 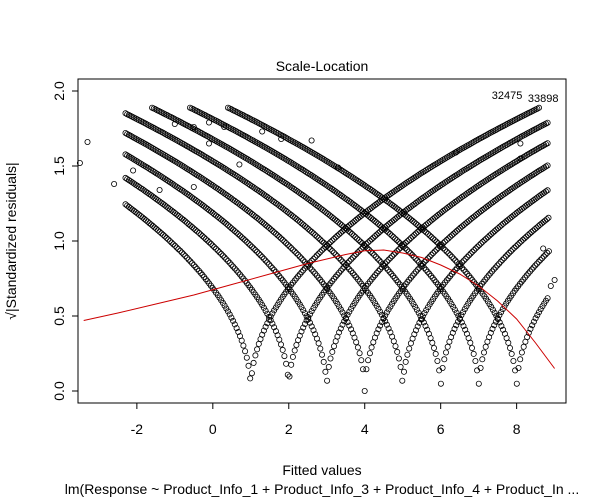 I want to click on point-labels-layer: 32475 33898, so click(x=525, y=97).